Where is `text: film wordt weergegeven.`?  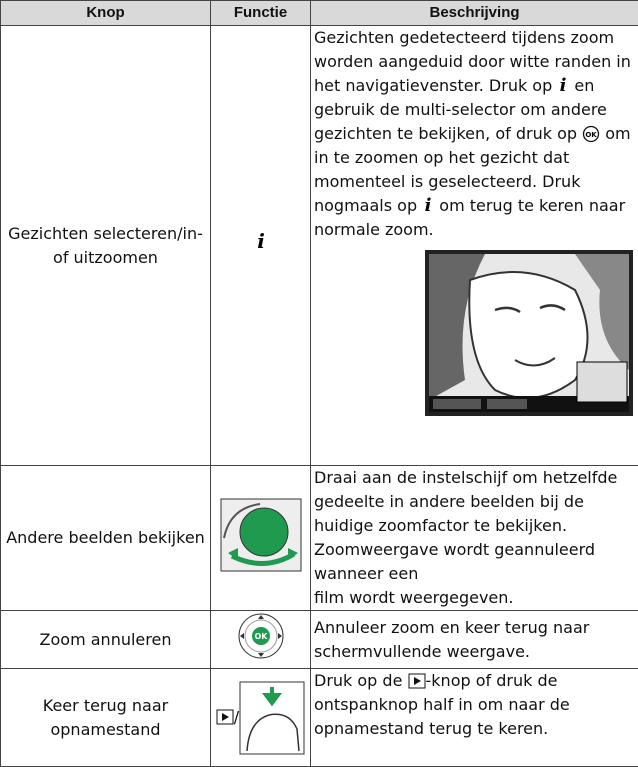 text: film wordt weergegeven. is located at coordinates (414, 597).